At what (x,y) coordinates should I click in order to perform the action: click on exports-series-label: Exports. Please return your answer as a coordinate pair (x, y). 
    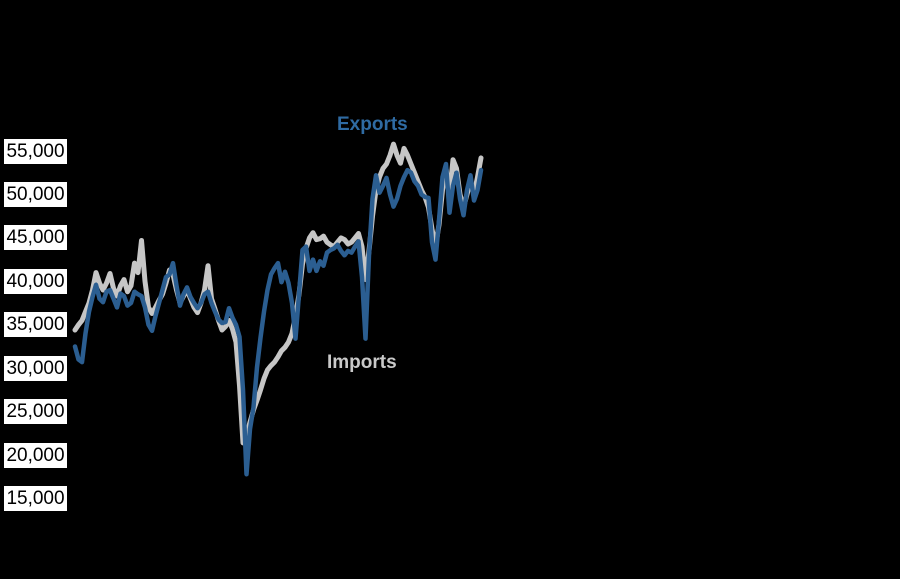
    Looking at the image, I should click on (372, 124).